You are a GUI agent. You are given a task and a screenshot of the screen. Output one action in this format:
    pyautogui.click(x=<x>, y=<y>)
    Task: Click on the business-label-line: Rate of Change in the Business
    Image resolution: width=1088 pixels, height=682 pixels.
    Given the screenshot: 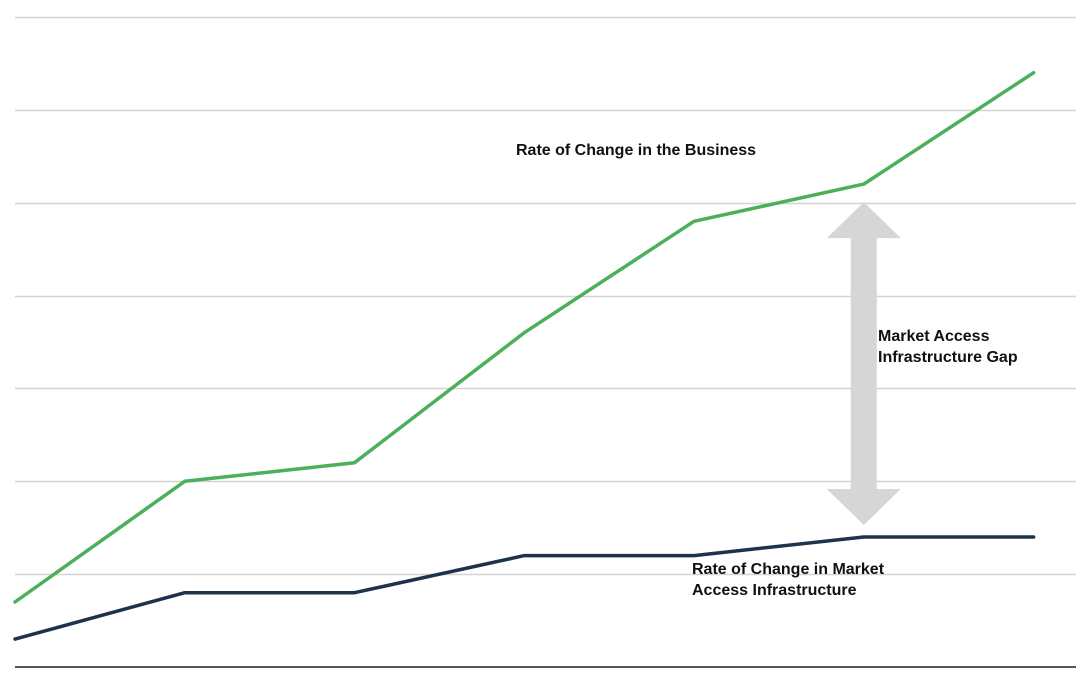 What is the action you would take?
    pyautogui.click(x=636, y=150)
    